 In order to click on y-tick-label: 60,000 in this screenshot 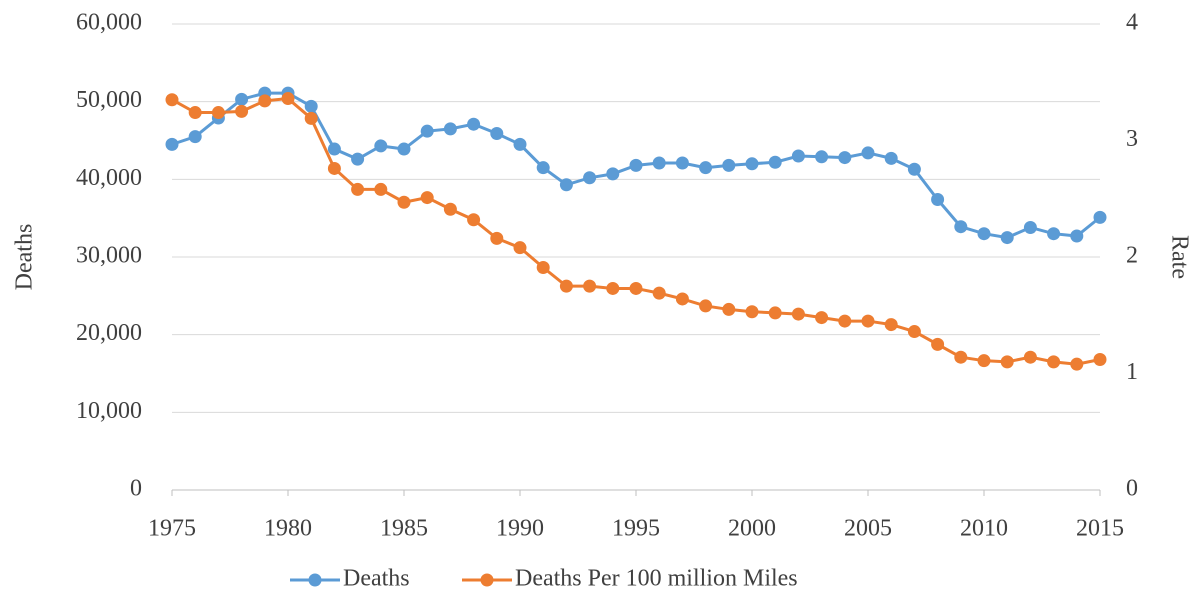, I will do `click(109, 23)`.